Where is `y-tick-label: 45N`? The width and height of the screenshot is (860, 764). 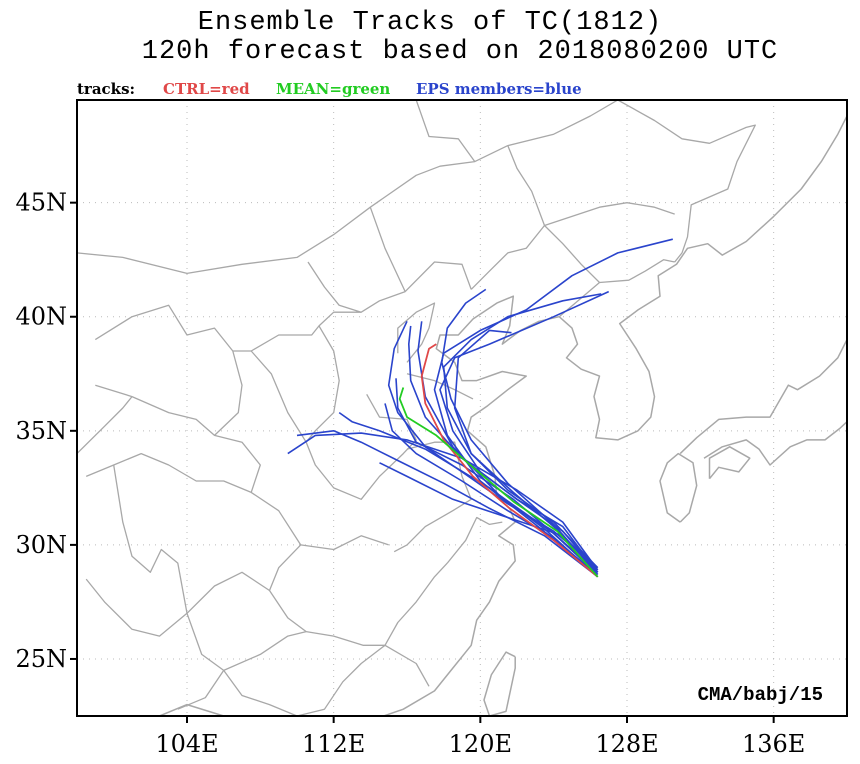 y-tick-label: 45N is located at coordinates (41, 203).